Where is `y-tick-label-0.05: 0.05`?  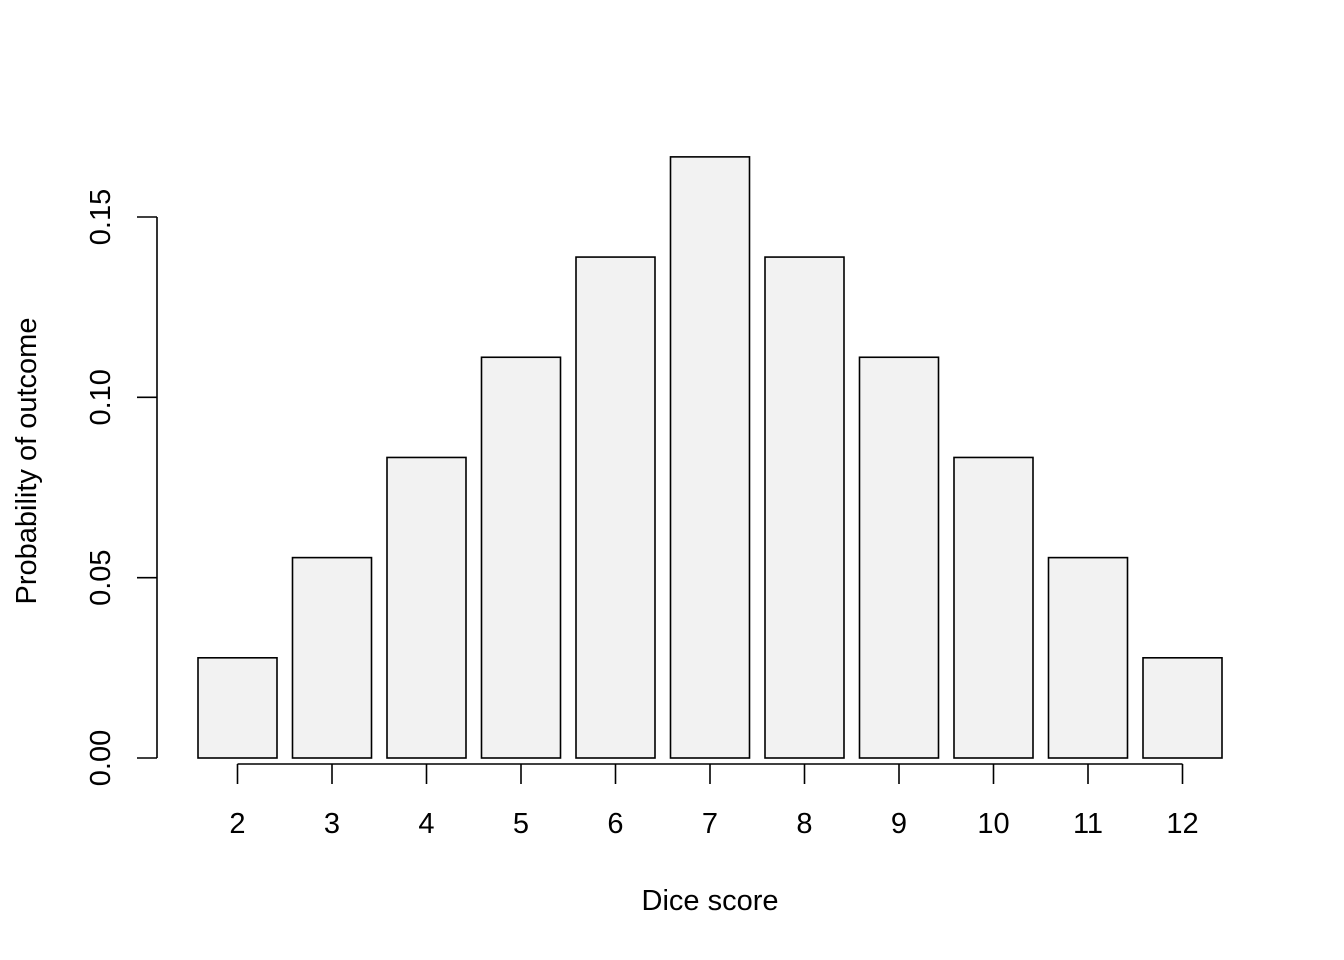 y-tick-label-0.05: 0.05 is located at coordinates (101, 577).